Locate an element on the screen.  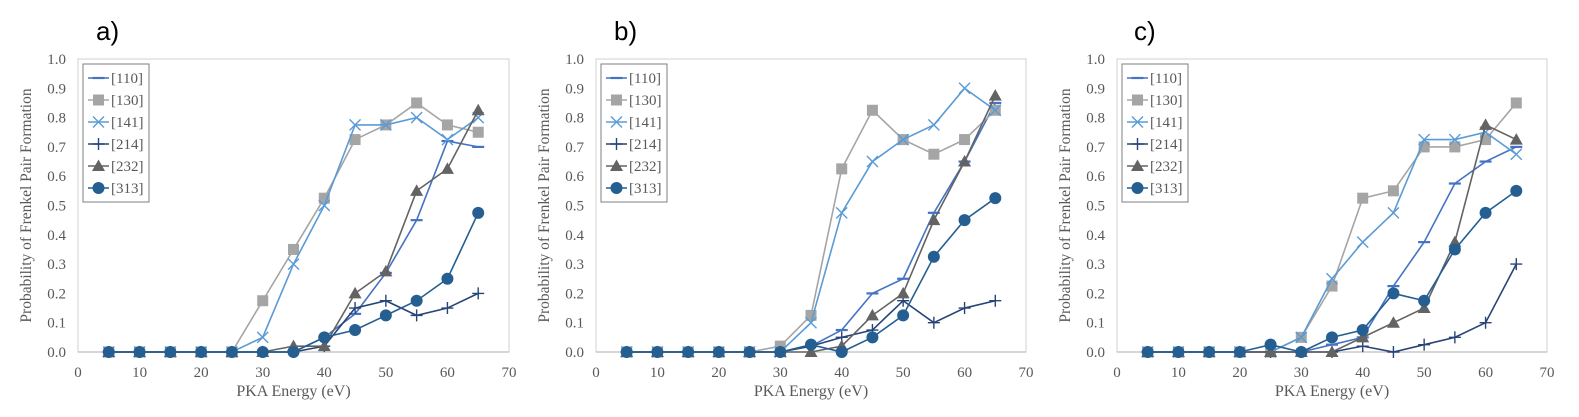
x-tick-label: 0 is located at coordinates (78, 373).